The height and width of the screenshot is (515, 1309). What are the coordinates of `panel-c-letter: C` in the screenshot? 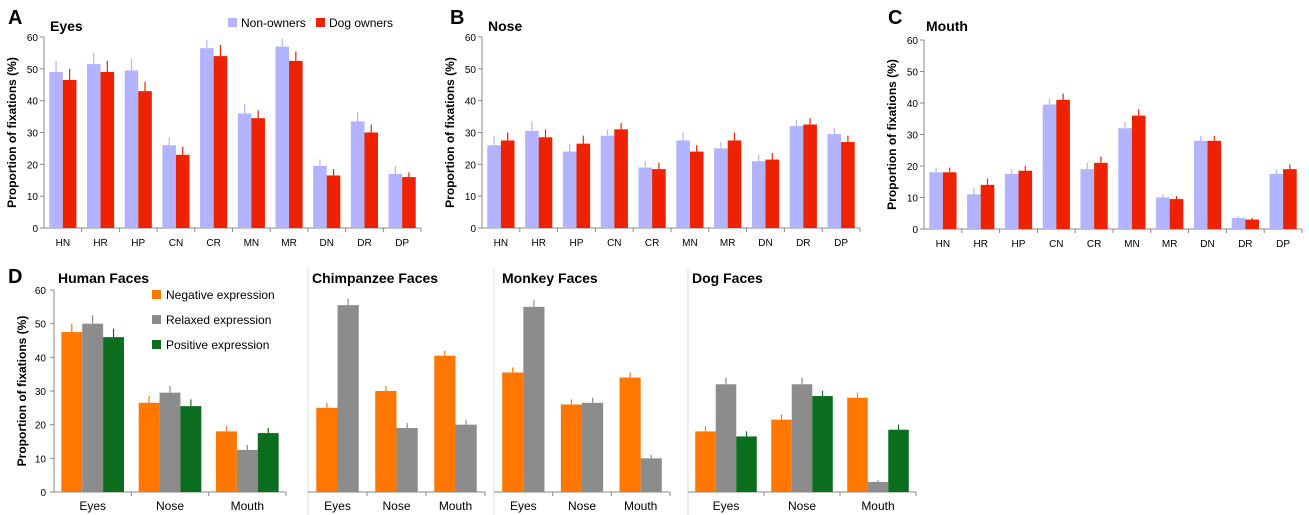 It's located at (895, 18).